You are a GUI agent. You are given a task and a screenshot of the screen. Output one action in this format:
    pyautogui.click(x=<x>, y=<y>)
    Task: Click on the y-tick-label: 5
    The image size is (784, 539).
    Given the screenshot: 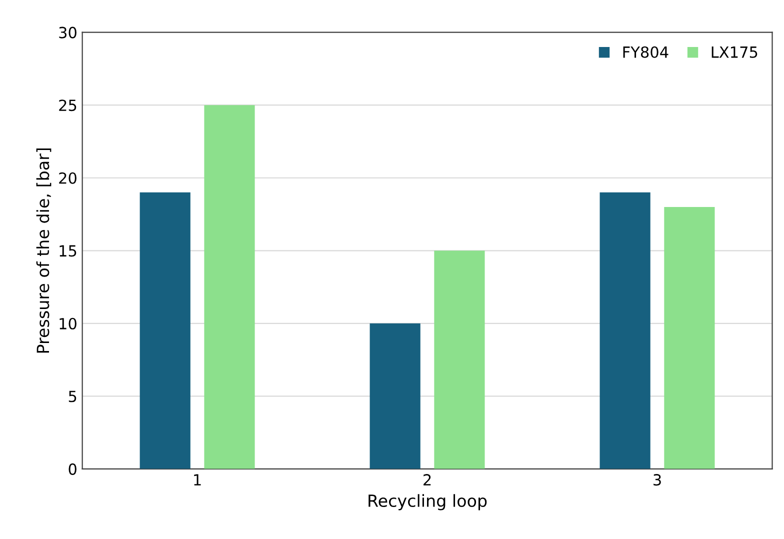 What is the action you would take?
    pyautogui.click(x=72, y=396)
    